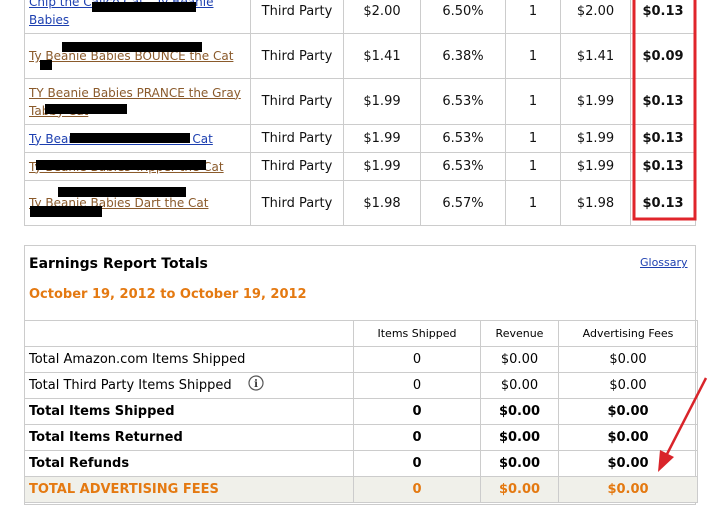 The image size is (715, 515). What do you see at coordinates (417, 333) in the screenshot?
I see `header-cell: Items Shipped` at bounding box center [417, 333].